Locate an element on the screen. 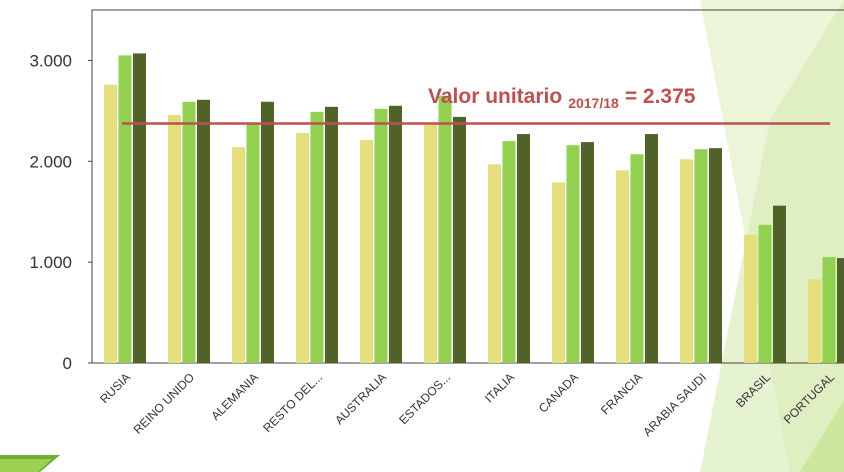 Image resolution: width=844 pixels, height=472 pixels. x-tick-label: AUSTRALIA is located at coordinates (360, 398).